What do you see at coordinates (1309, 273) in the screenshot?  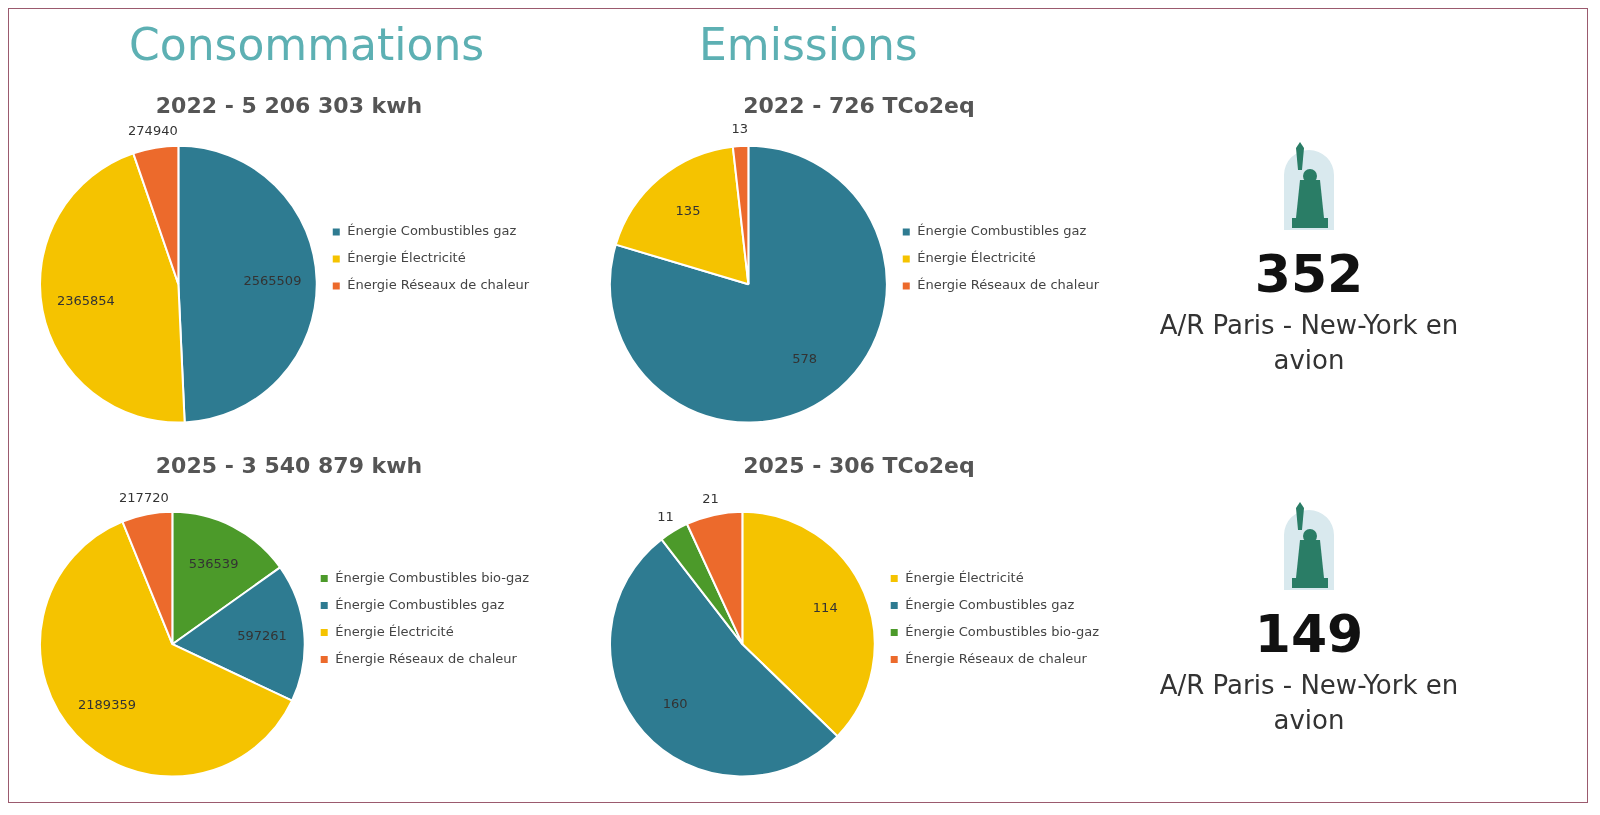 I see `text: 352` at bounding box center [1309, 273].